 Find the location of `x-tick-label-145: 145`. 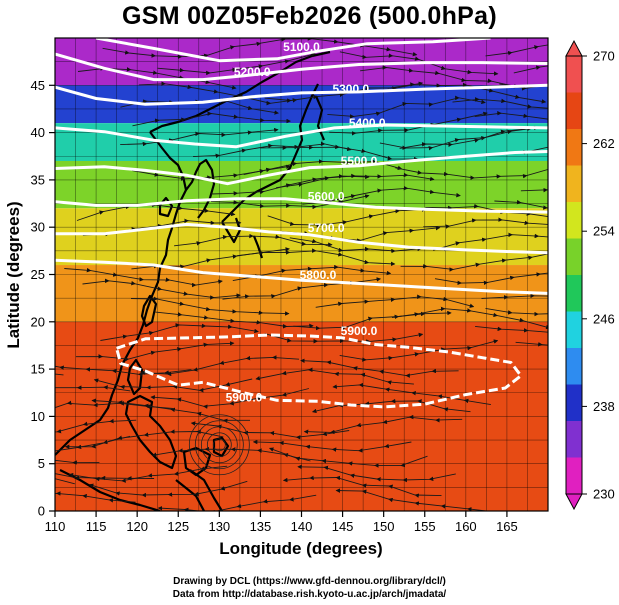

x-tick-label-145: 145 is located at coordinates (343, 526).